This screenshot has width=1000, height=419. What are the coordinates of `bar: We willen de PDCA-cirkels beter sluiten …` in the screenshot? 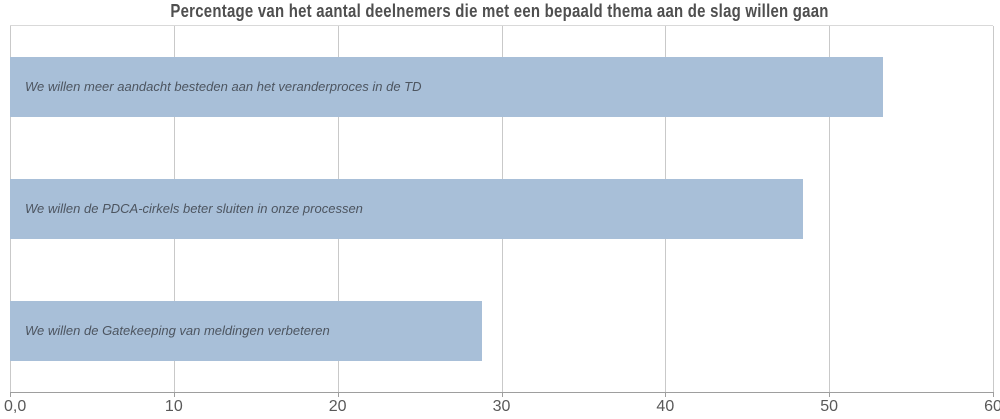 It's located at (406, 208).